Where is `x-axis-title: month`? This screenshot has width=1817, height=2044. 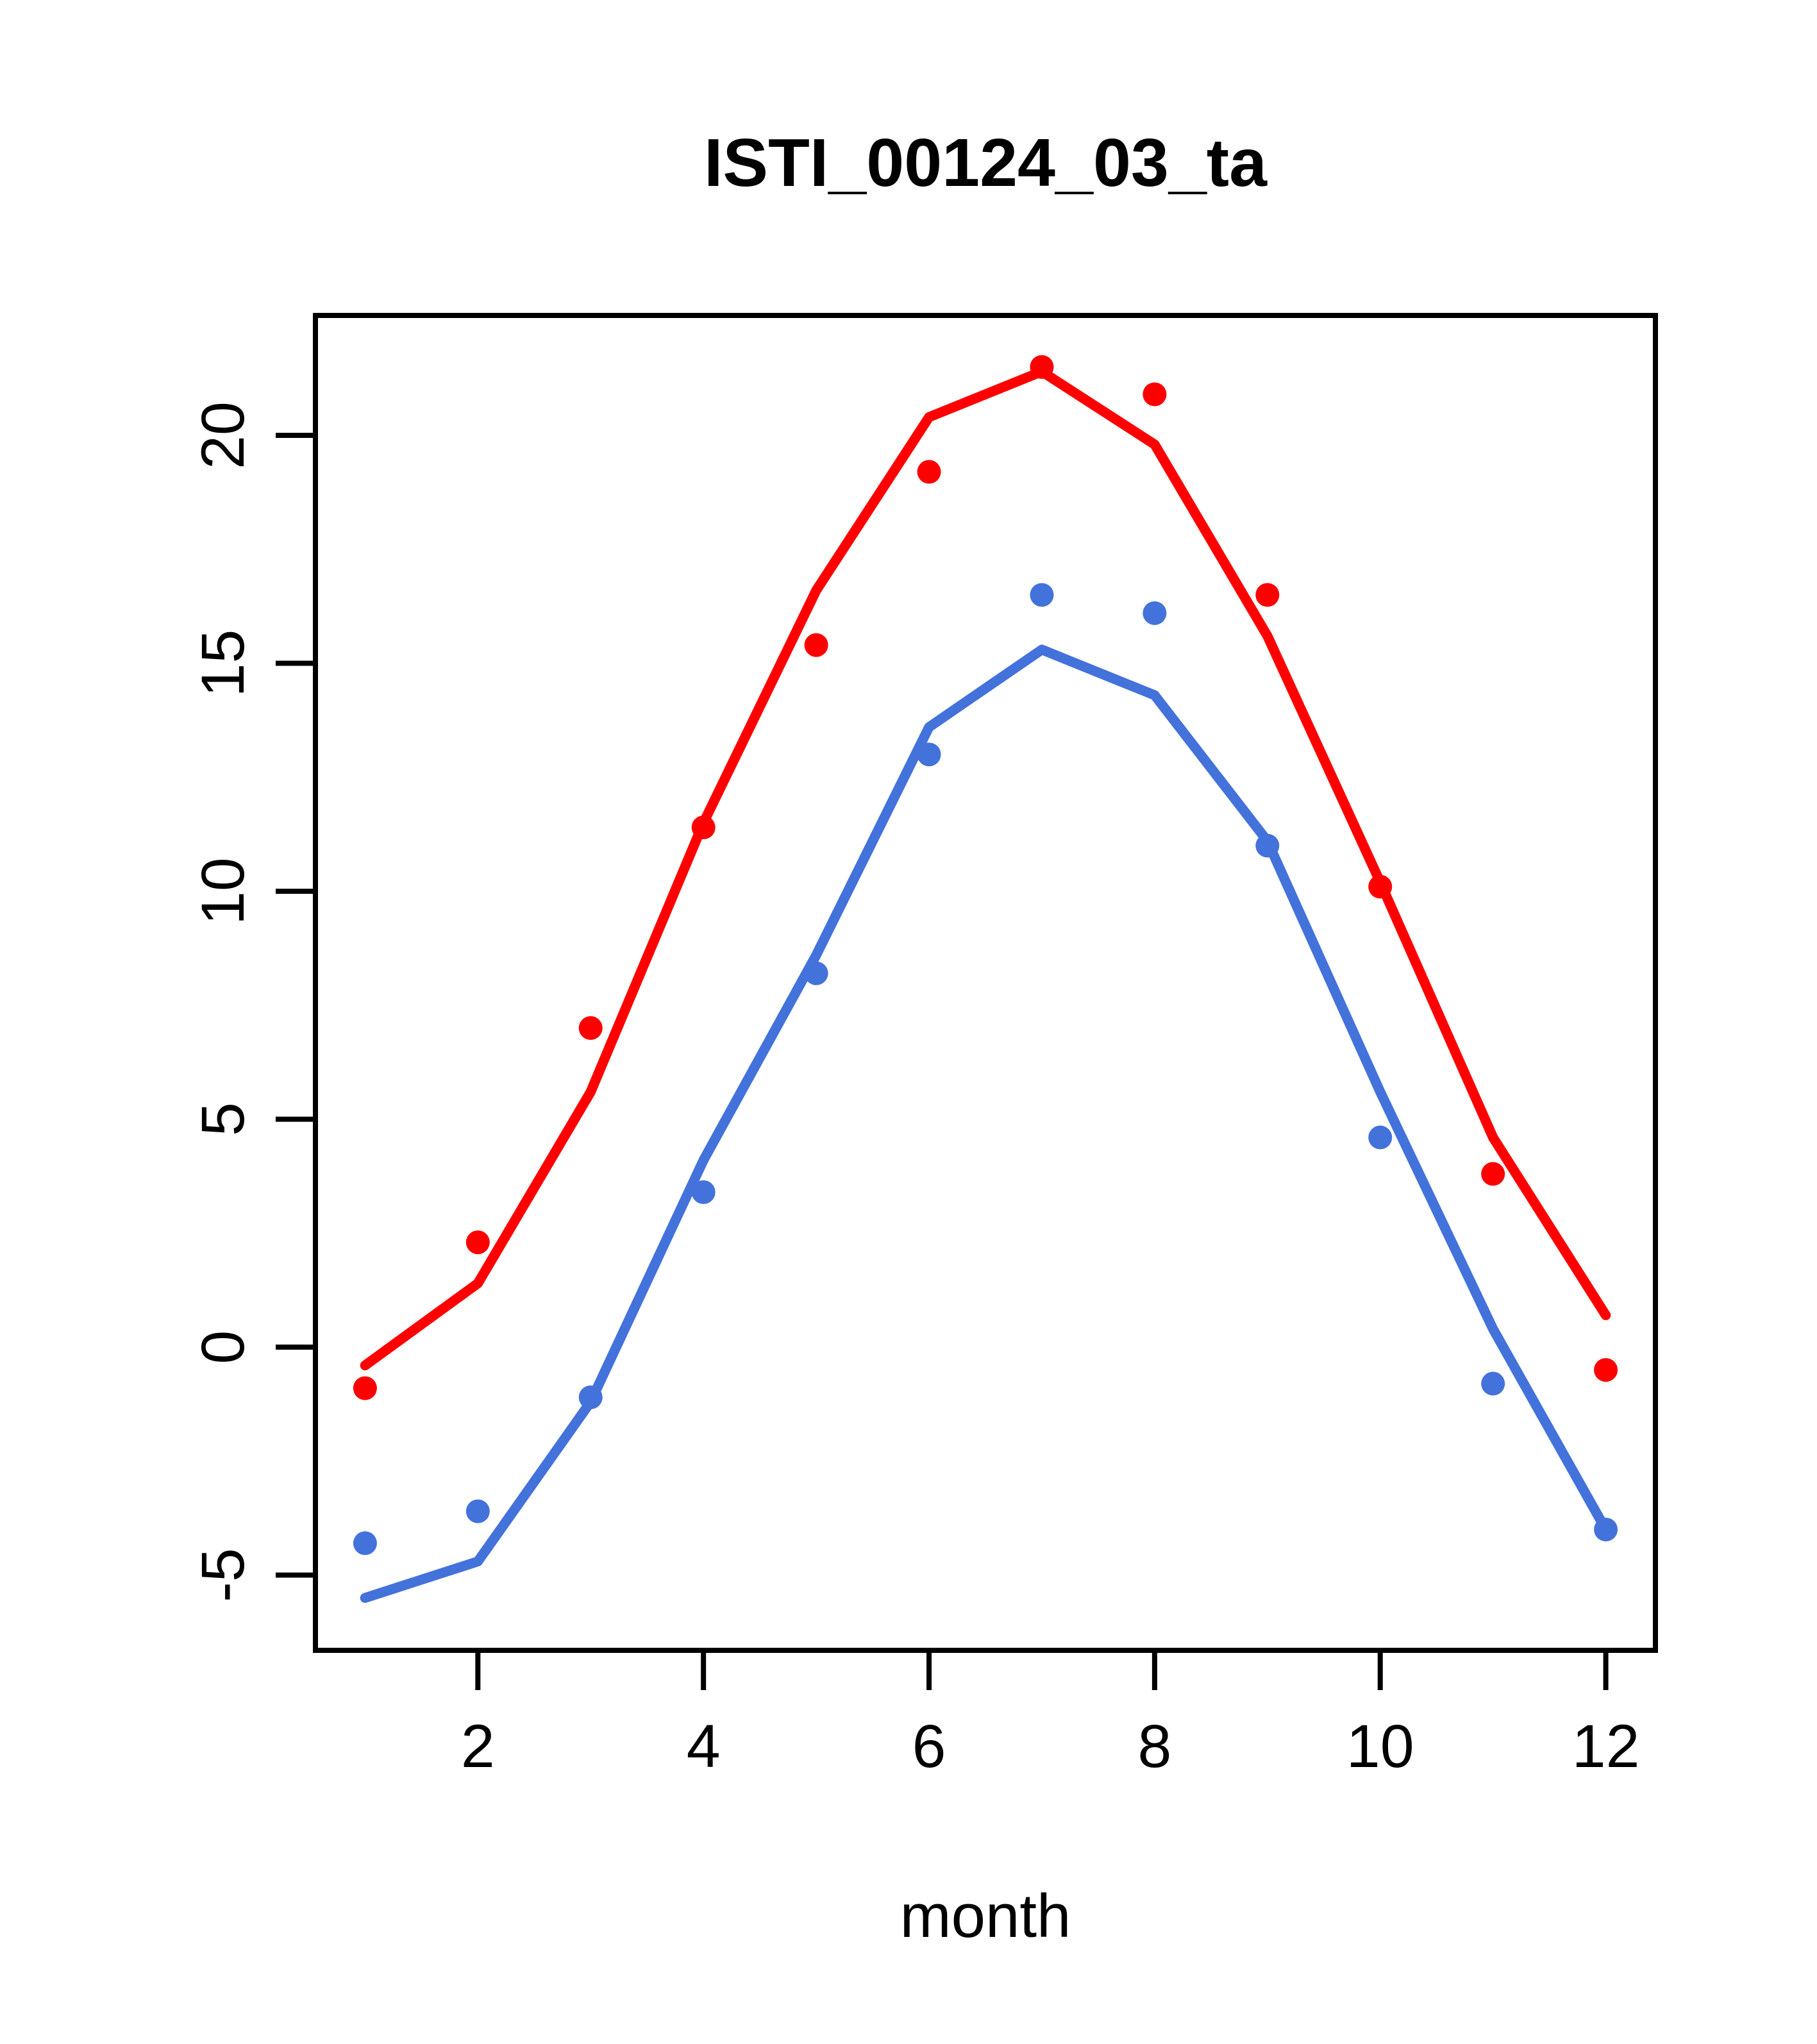 x-axis-title: month is located at coordinates (986, 1916).